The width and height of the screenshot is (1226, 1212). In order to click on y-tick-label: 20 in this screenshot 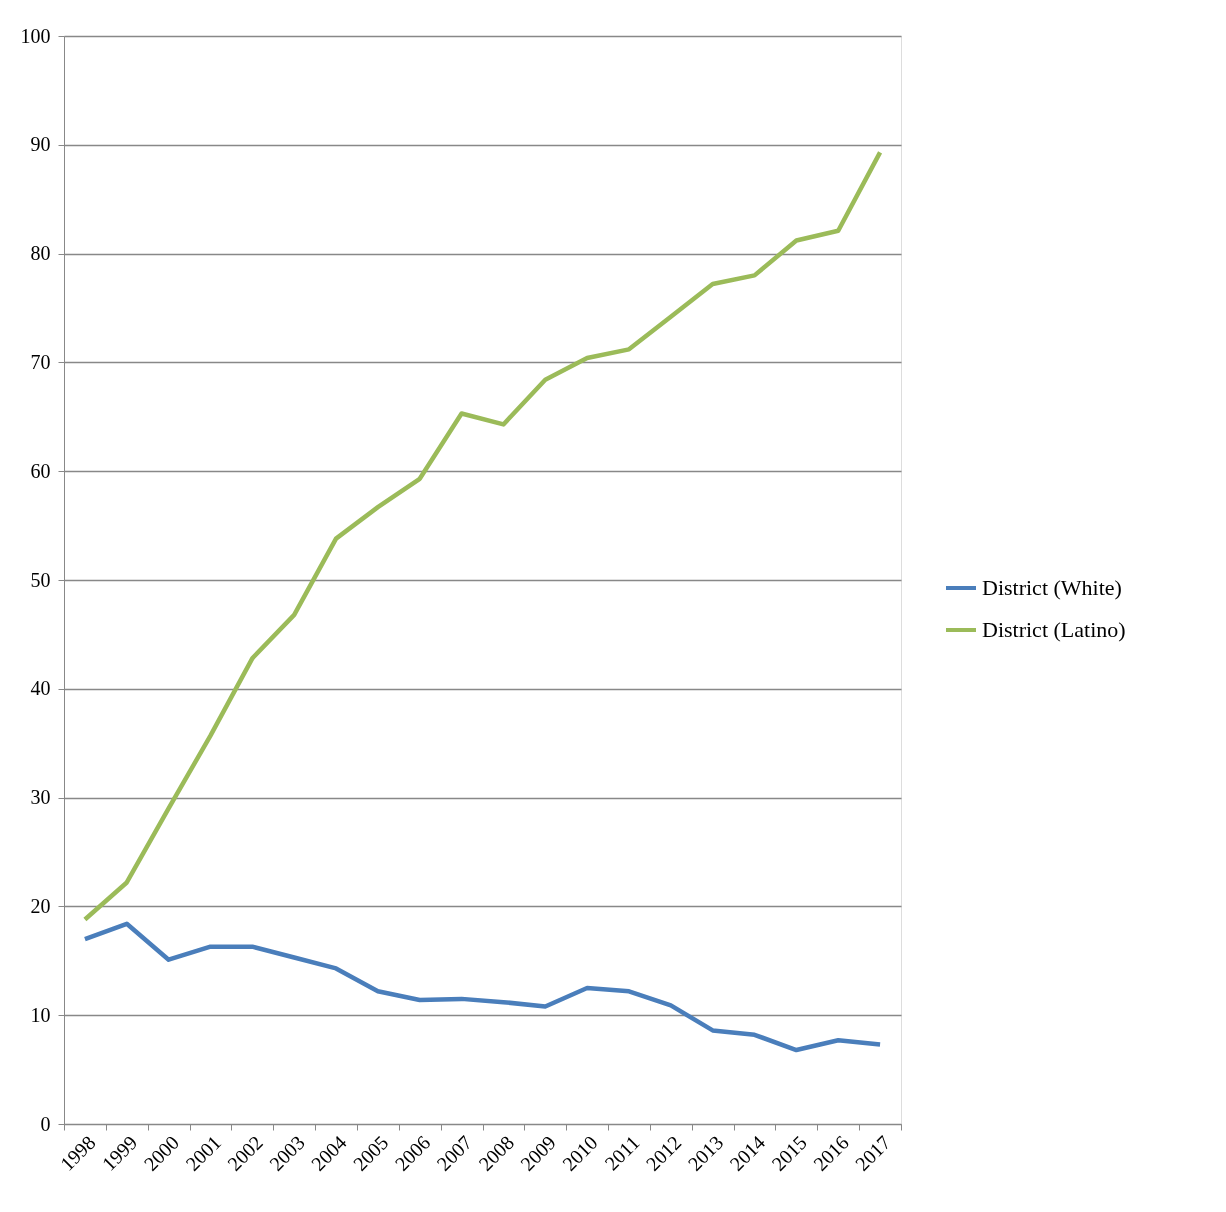, I will do `click(40, 905)`.